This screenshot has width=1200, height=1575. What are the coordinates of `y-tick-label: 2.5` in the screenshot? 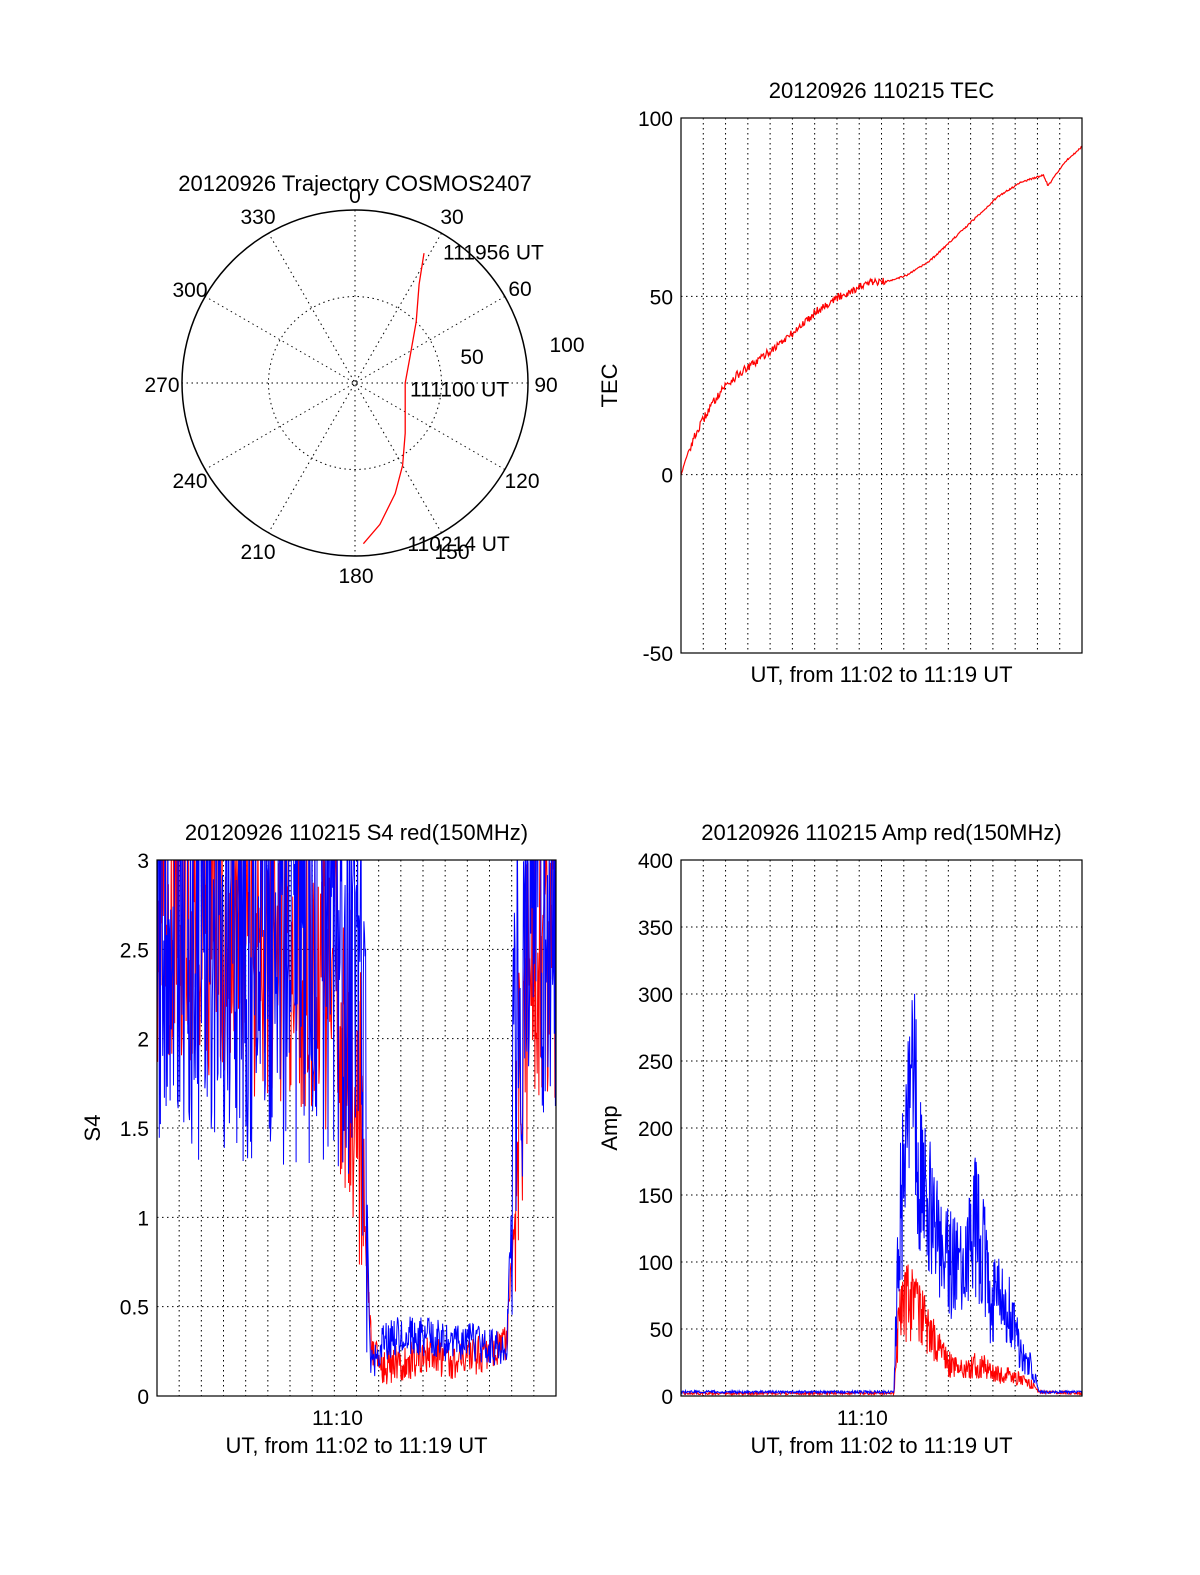 It's located at (134, 950).